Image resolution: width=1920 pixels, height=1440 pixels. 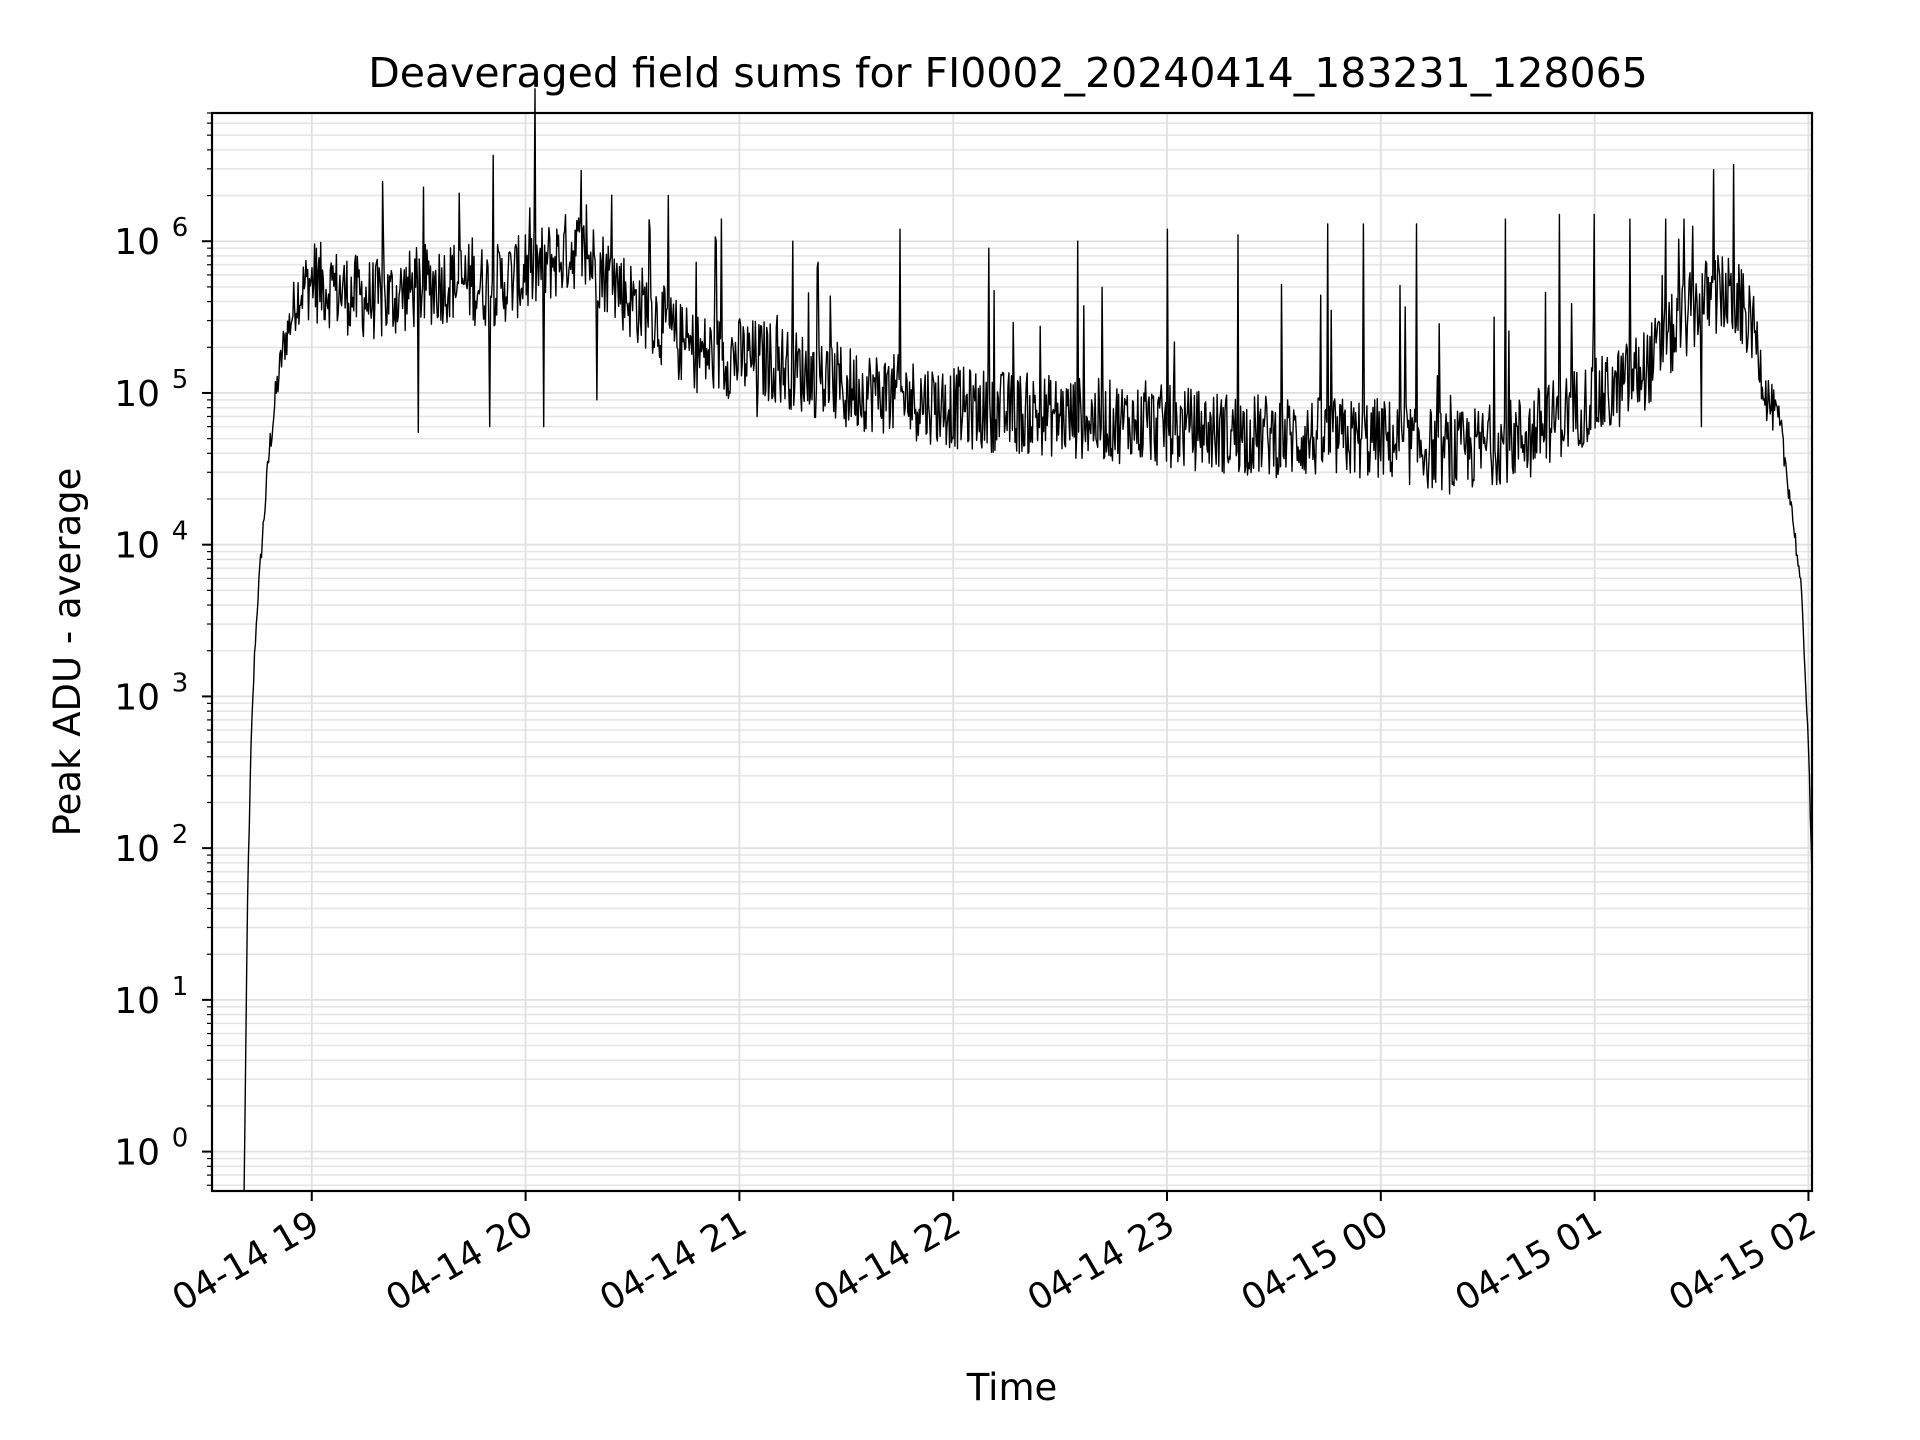 I want to click on y-tick-exponent: 5, so click(x=180, y=380).